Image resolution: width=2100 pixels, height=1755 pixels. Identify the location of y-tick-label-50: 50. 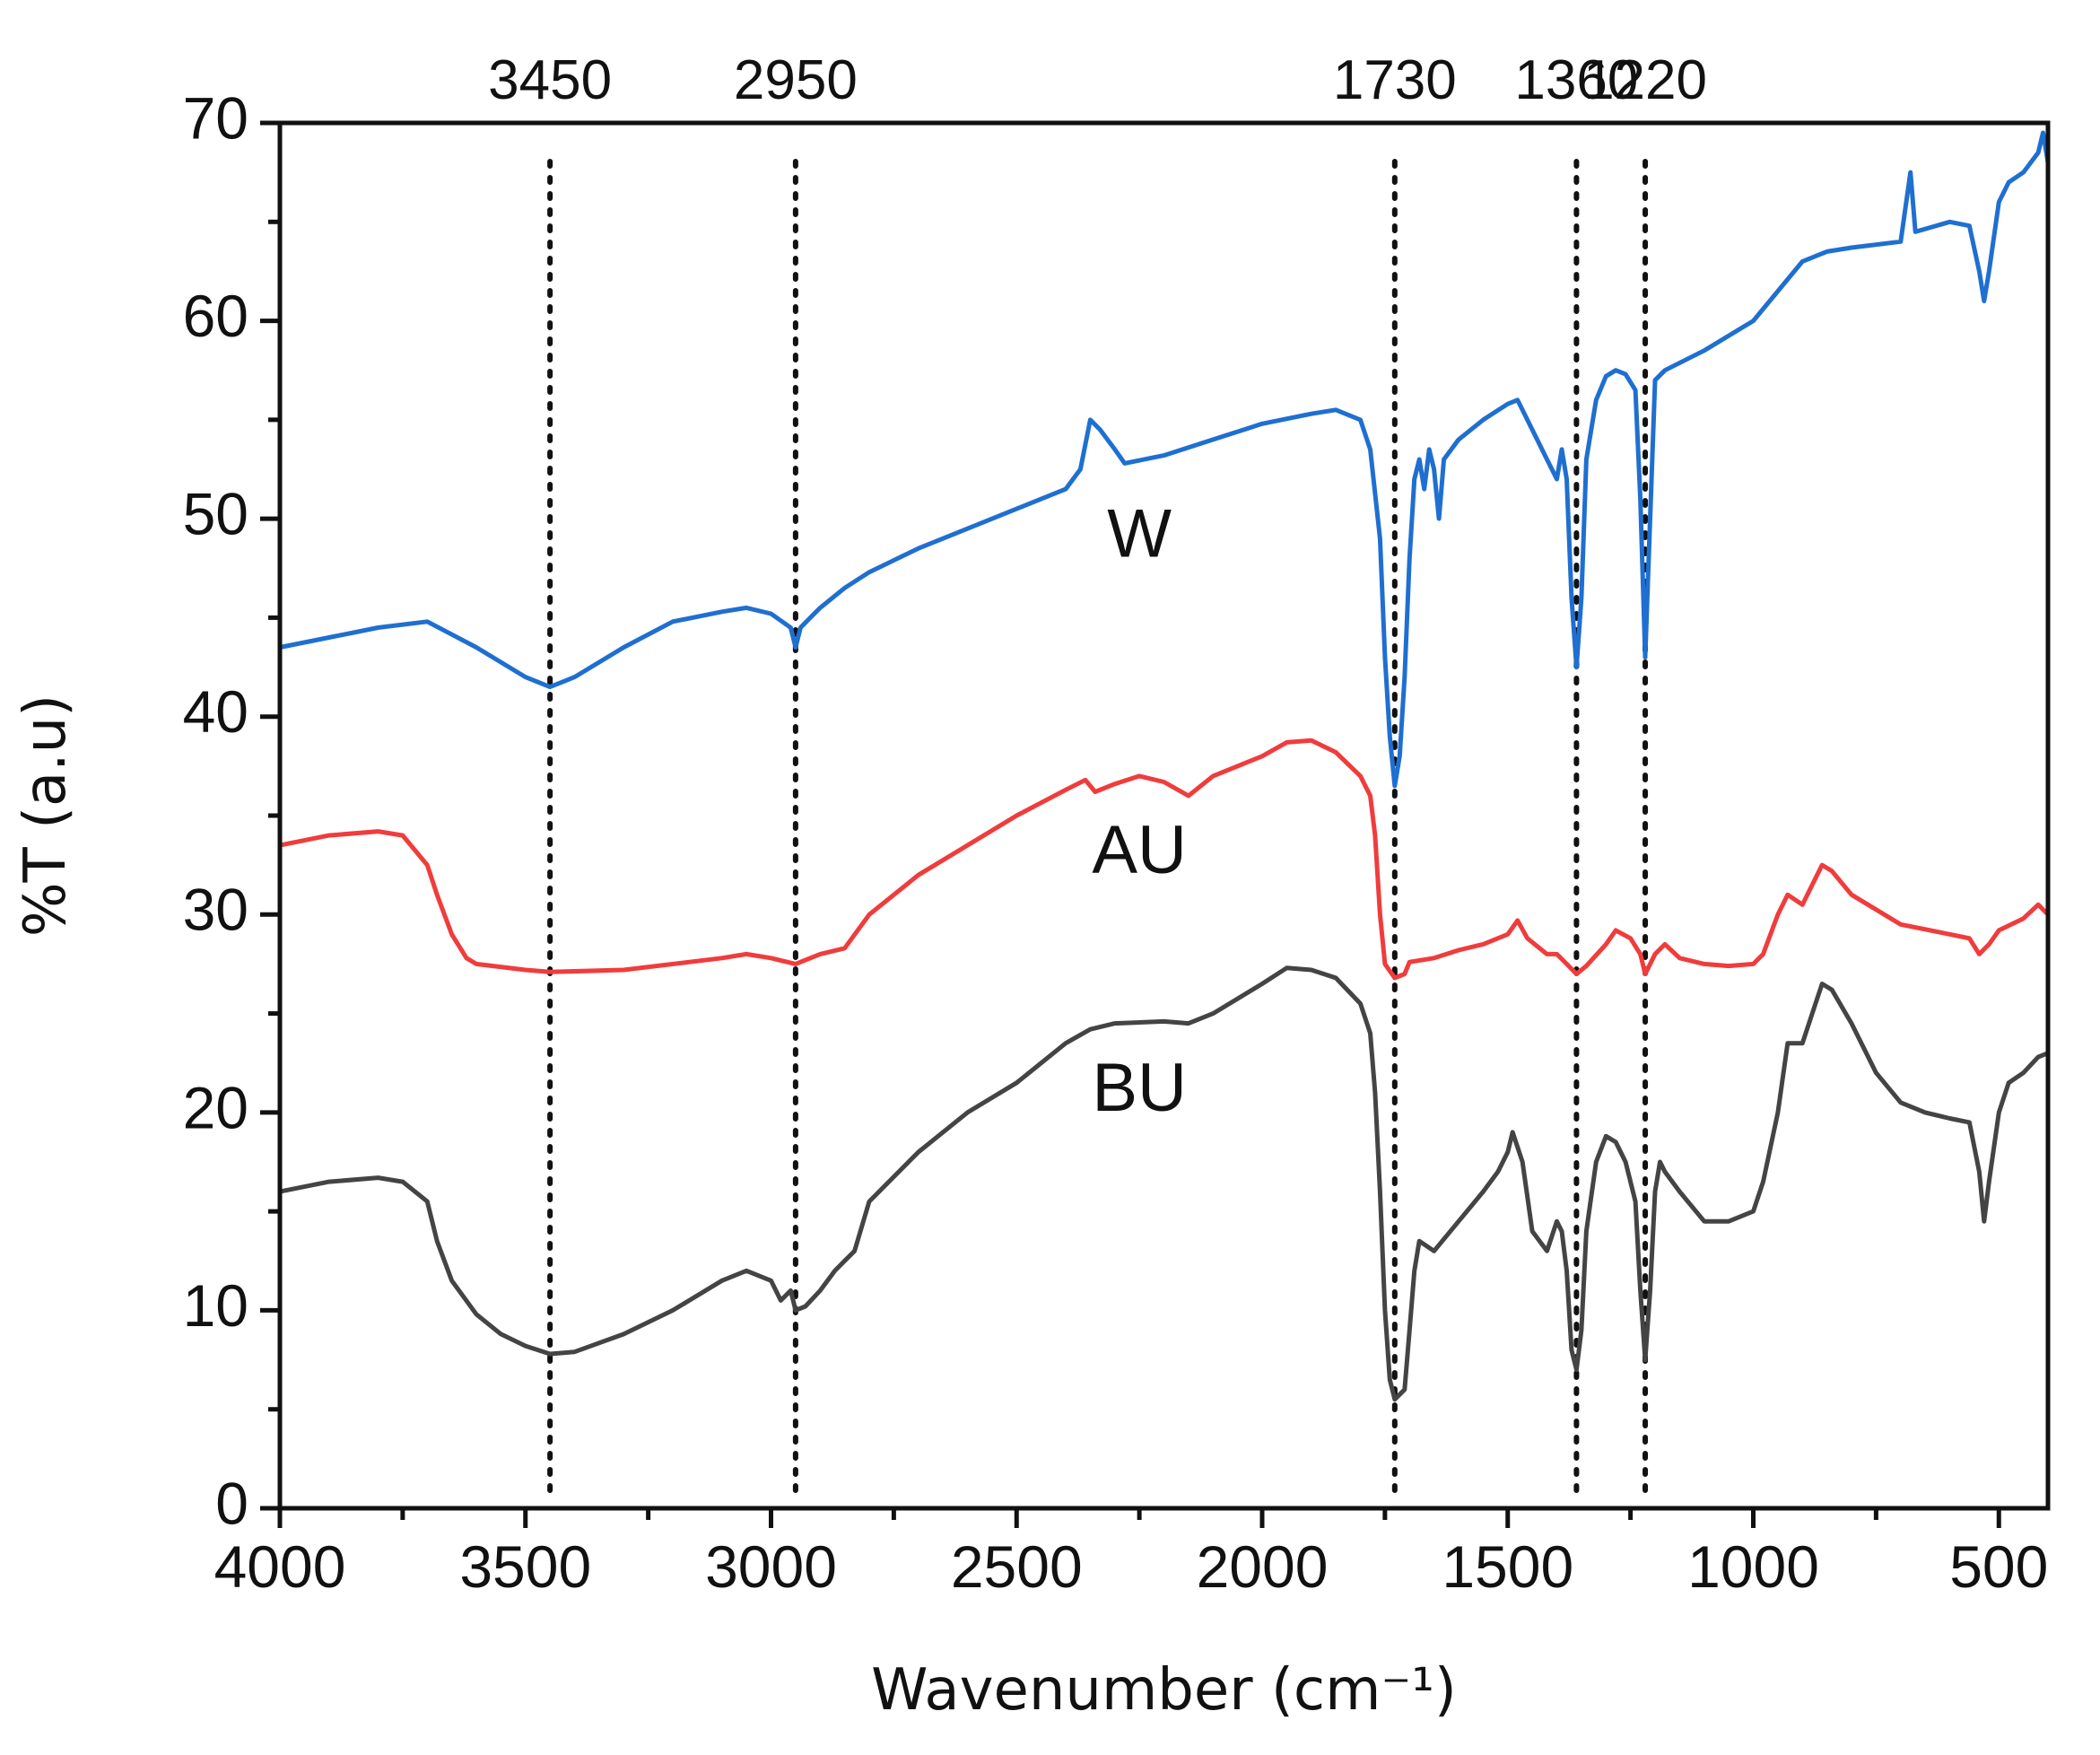
(216, 514).